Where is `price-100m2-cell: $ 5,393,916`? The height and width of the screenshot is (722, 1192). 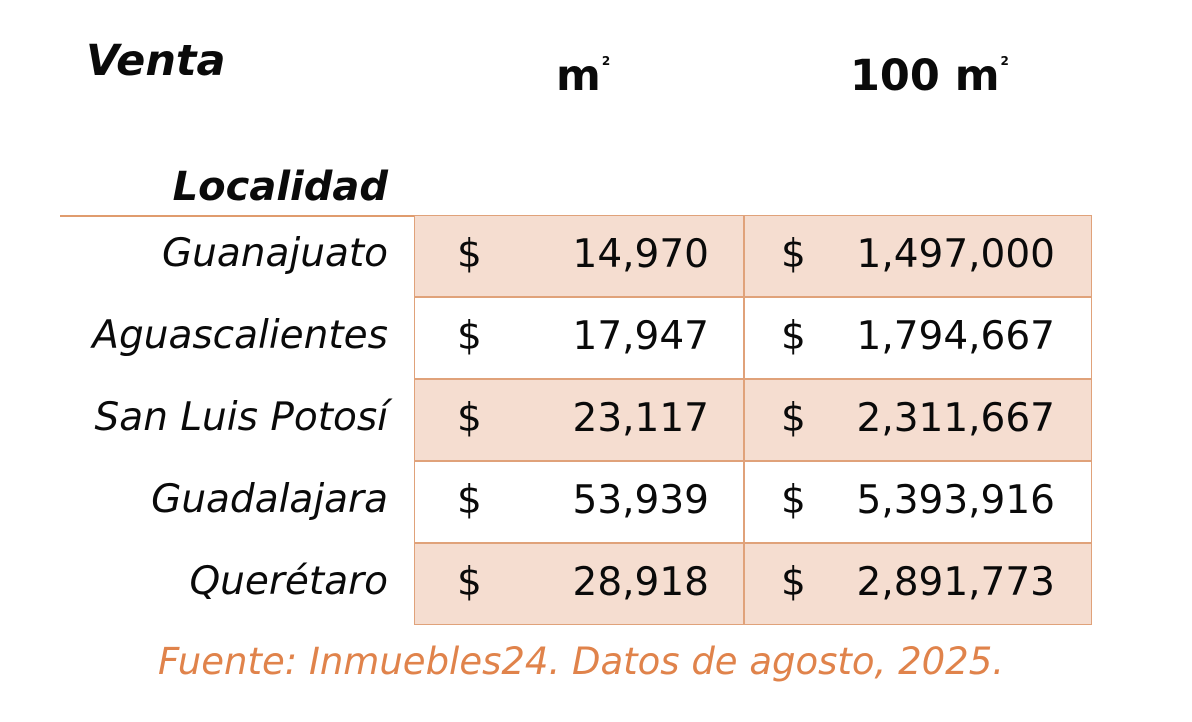 price-100m2-cell: $ 5,393,916 is located at coordinates (918, 502).